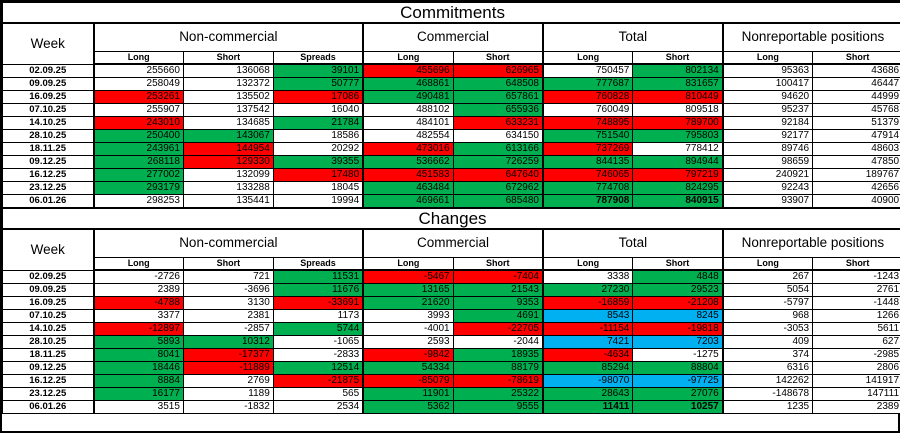 This screenshot has height=433, width=900. Describe the element at coordinates (48, 316) in the screenshot. I see `week-cell: 07.10.25` at that location.